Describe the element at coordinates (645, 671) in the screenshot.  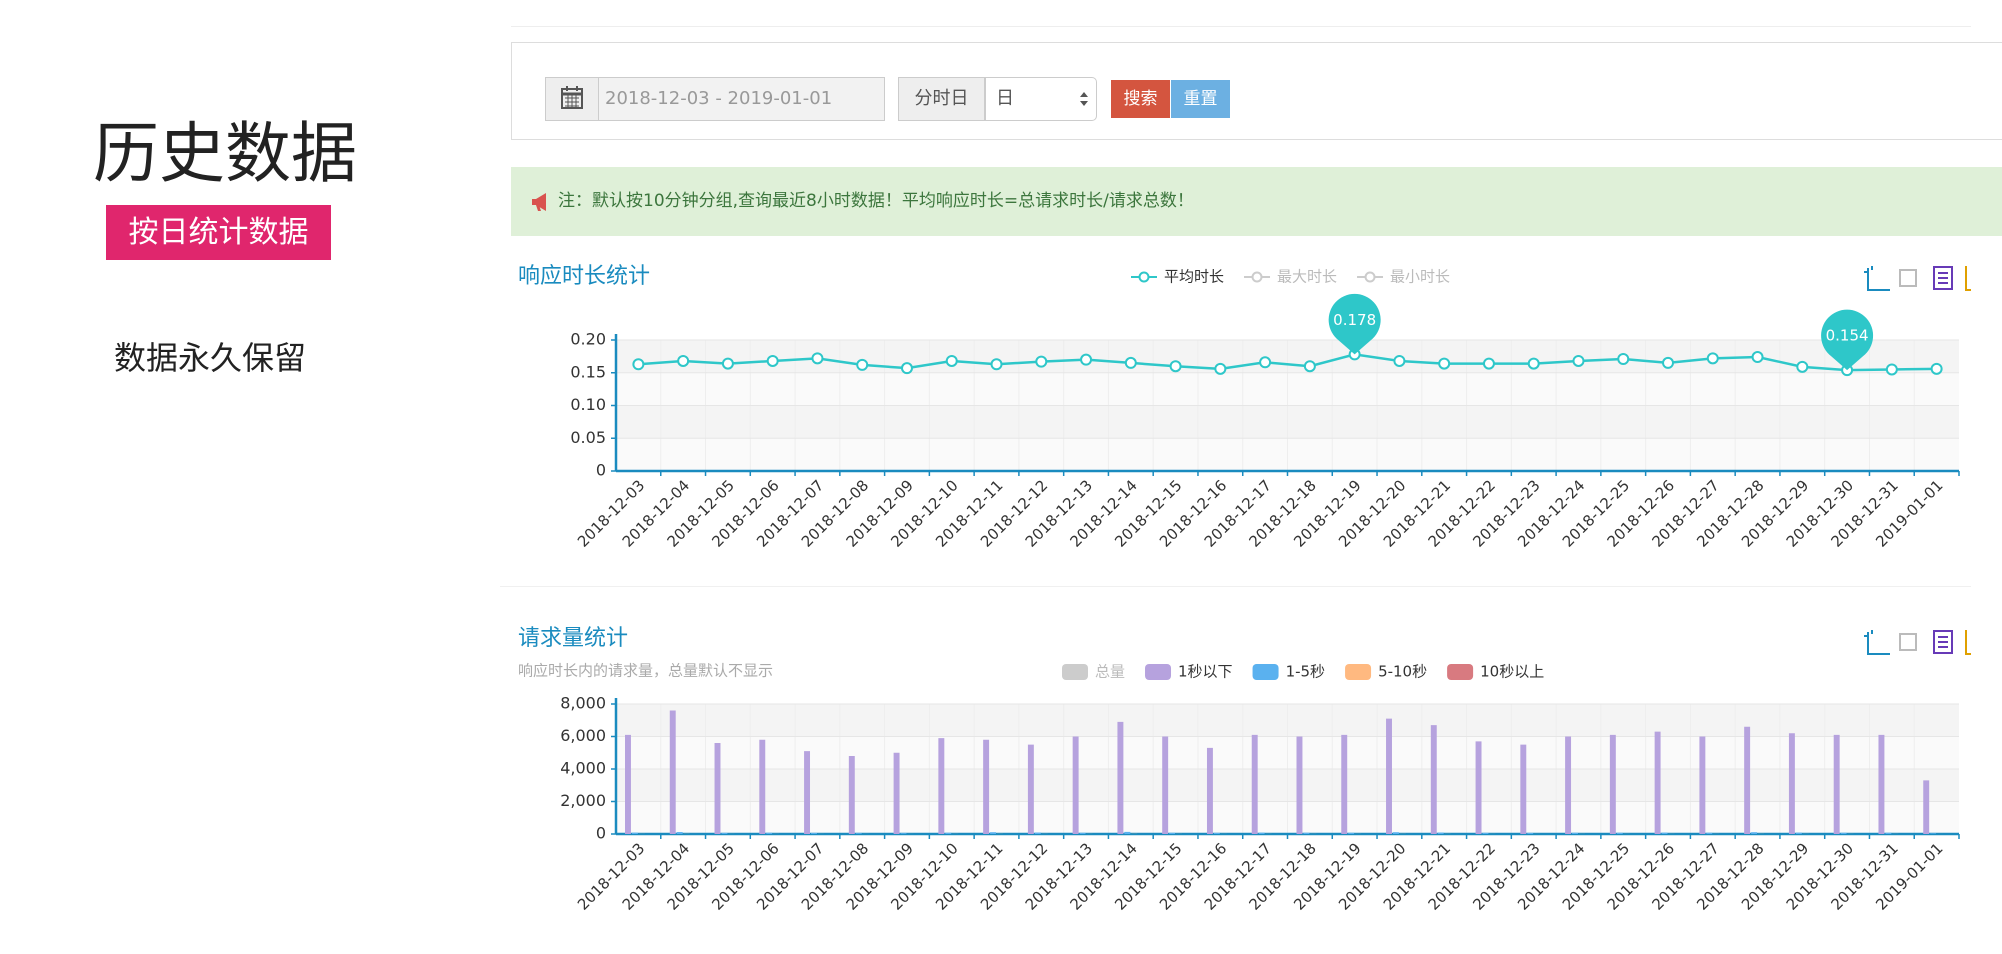
I see `chart-subtitle: 响应时长内的请求量，总量默认不显示` at that location.